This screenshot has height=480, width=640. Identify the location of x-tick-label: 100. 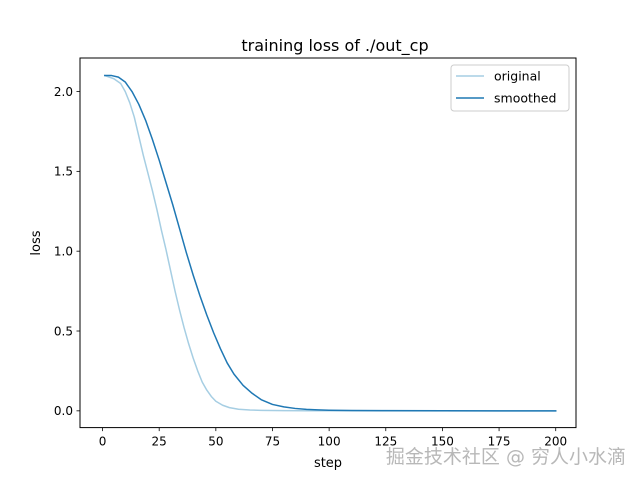
(329, 442).